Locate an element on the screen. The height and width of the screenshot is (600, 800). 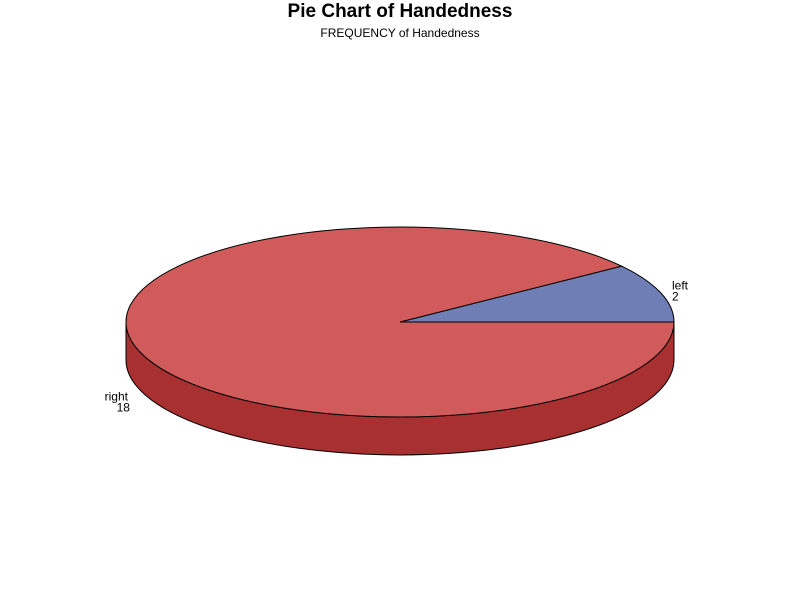
chart-subtitle: FREQUENCY of Handedness is located at coordinates (399, 33).